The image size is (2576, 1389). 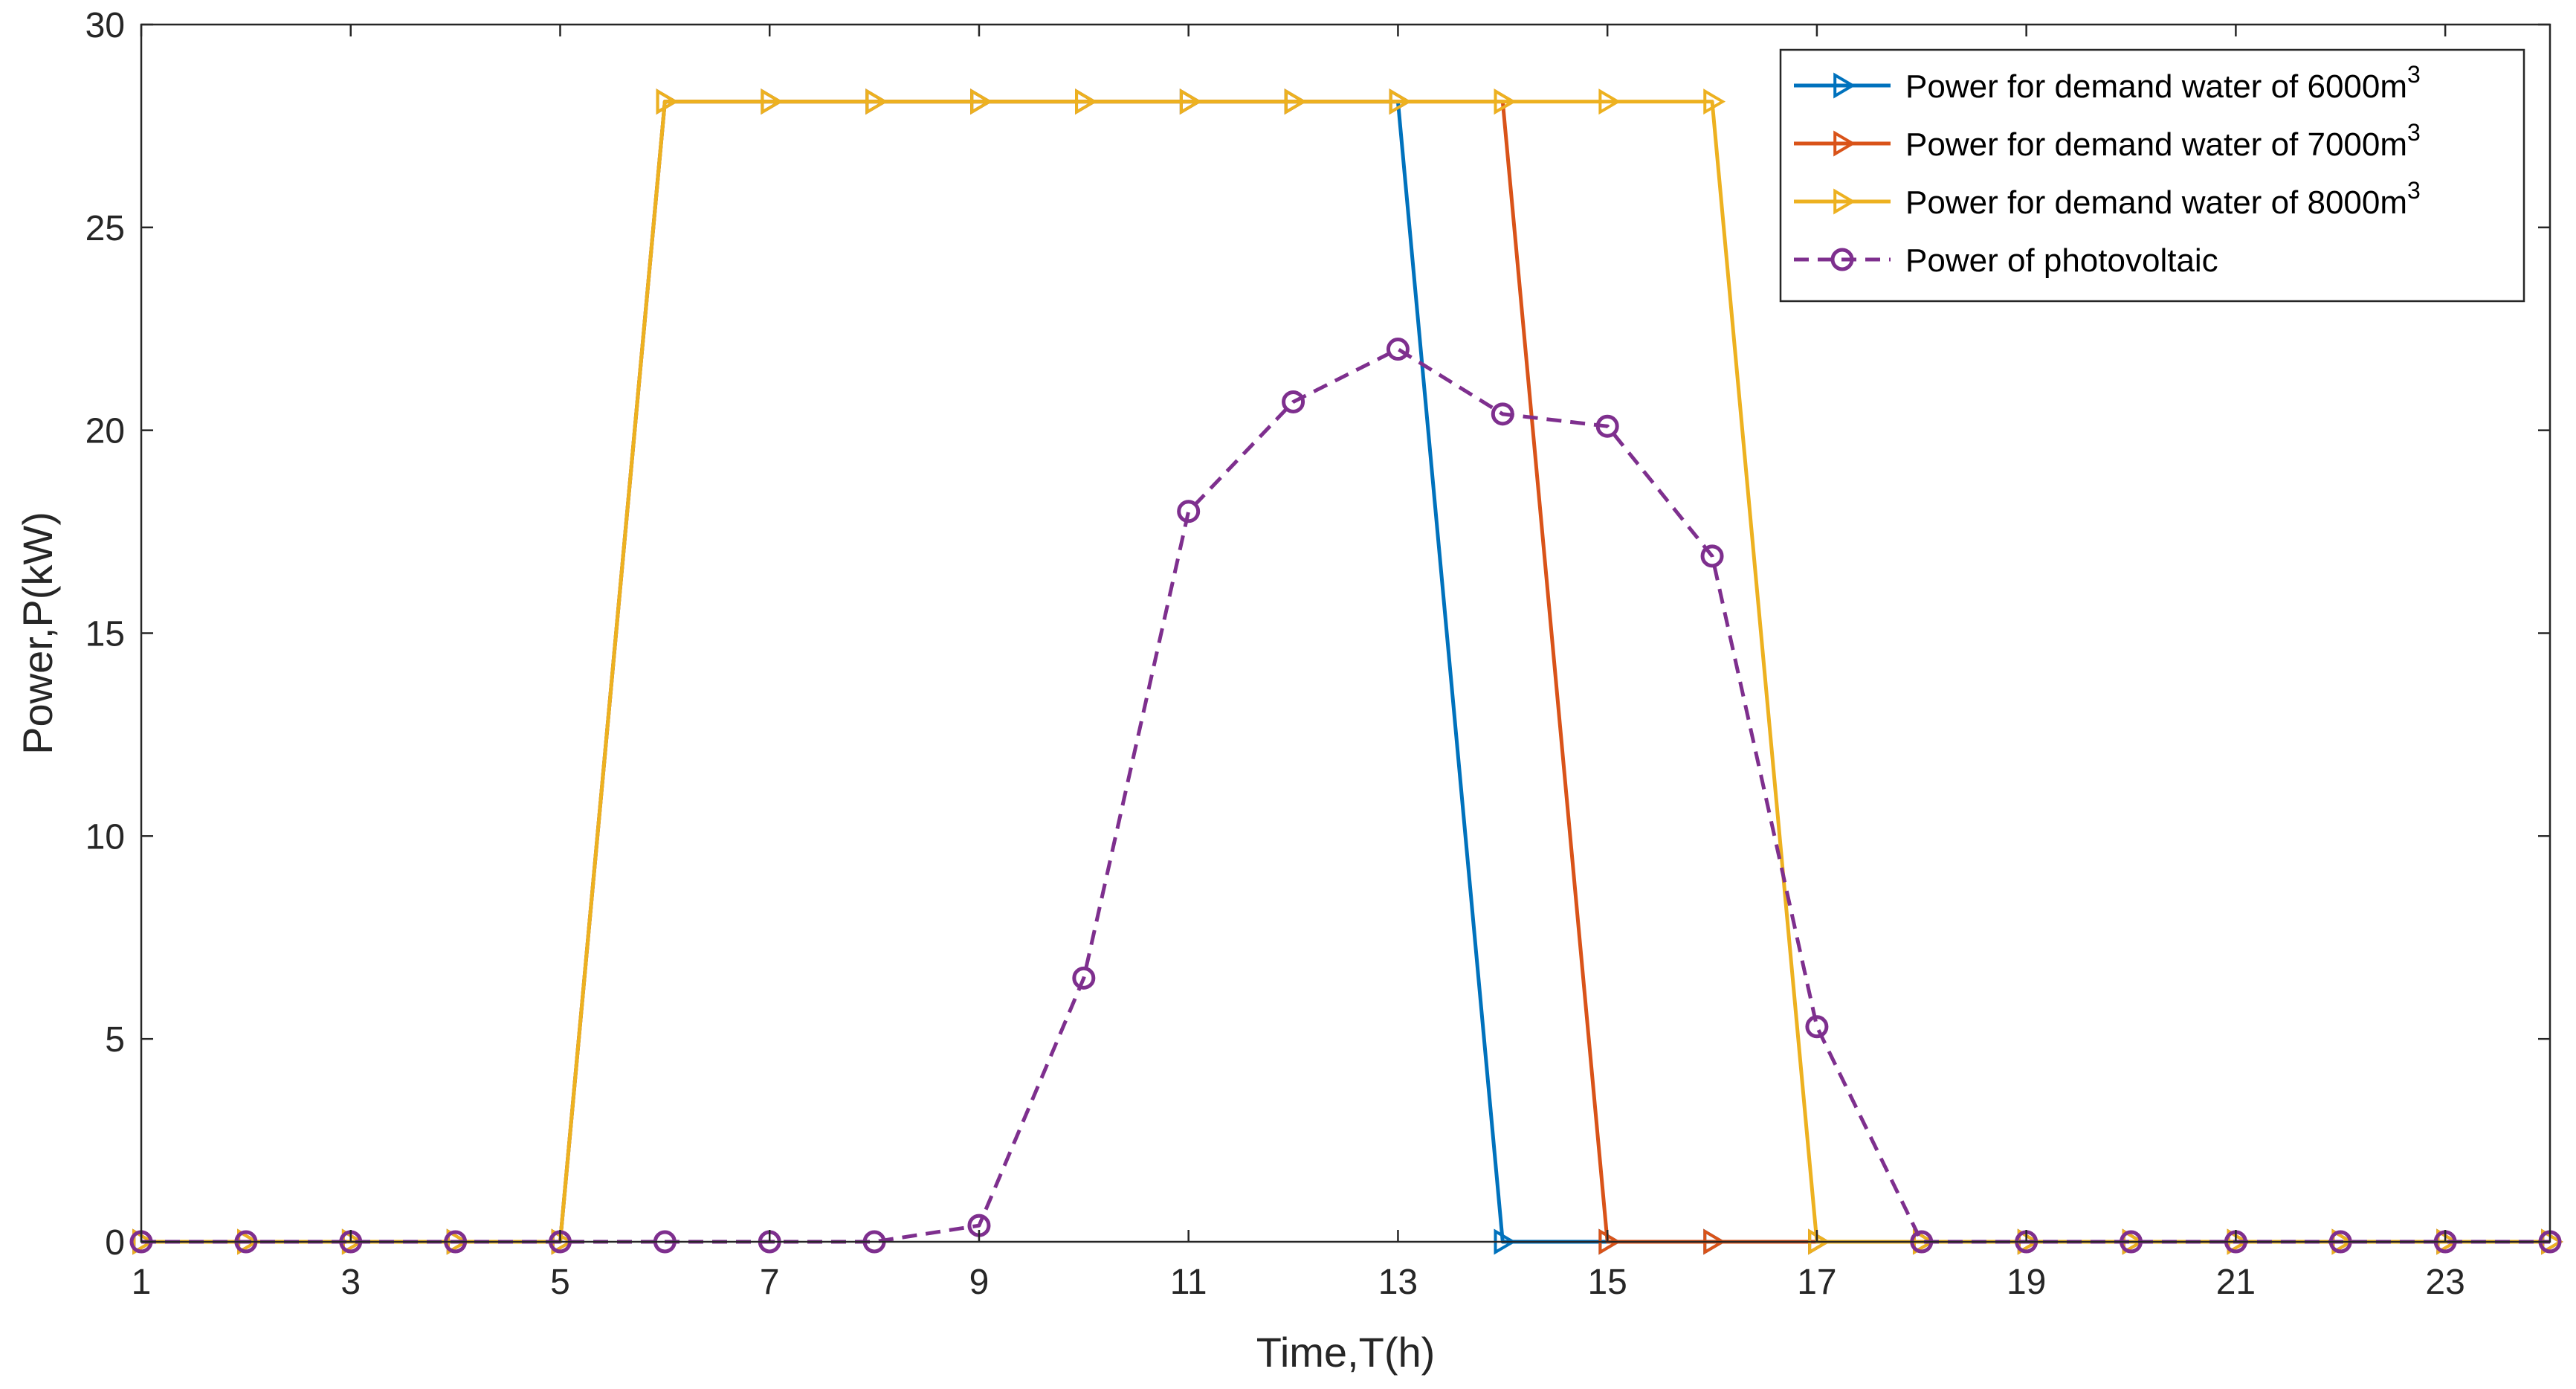 What do you see at coordinates (105, 228) in the screenshot?
I see `y-tick-label: 25` at bounding box center [105, 228].